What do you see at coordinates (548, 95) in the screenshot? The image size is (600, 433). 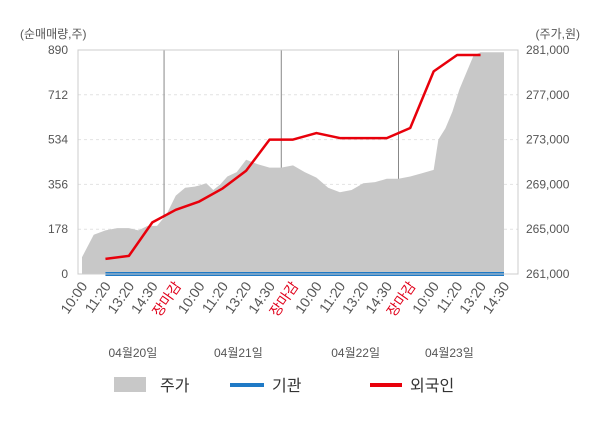 I see `right-tick-label: 277,000` at bounding box center [548, 95].